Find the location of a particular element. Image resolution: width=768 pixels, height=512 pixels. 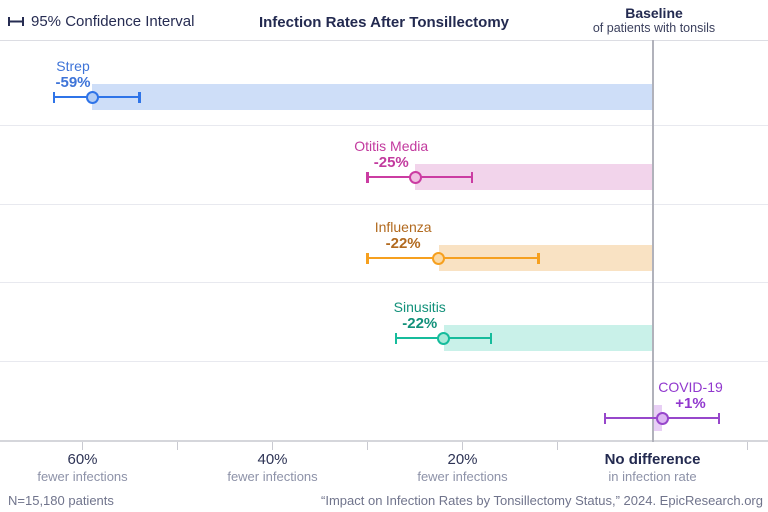

header-divider is located at coordinates (384, 40).